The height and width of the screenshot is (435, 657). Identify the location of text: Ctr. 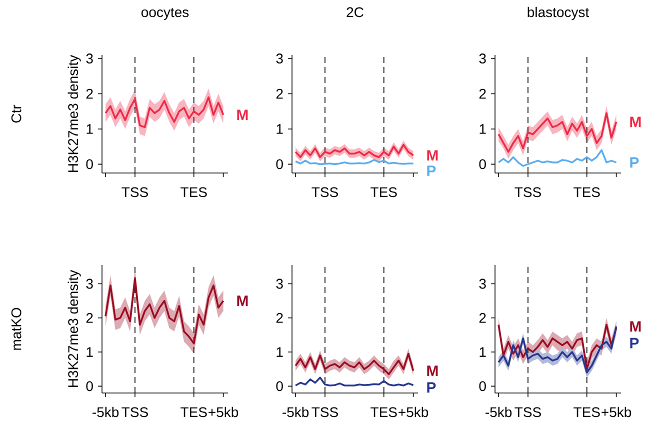
(16, 113).